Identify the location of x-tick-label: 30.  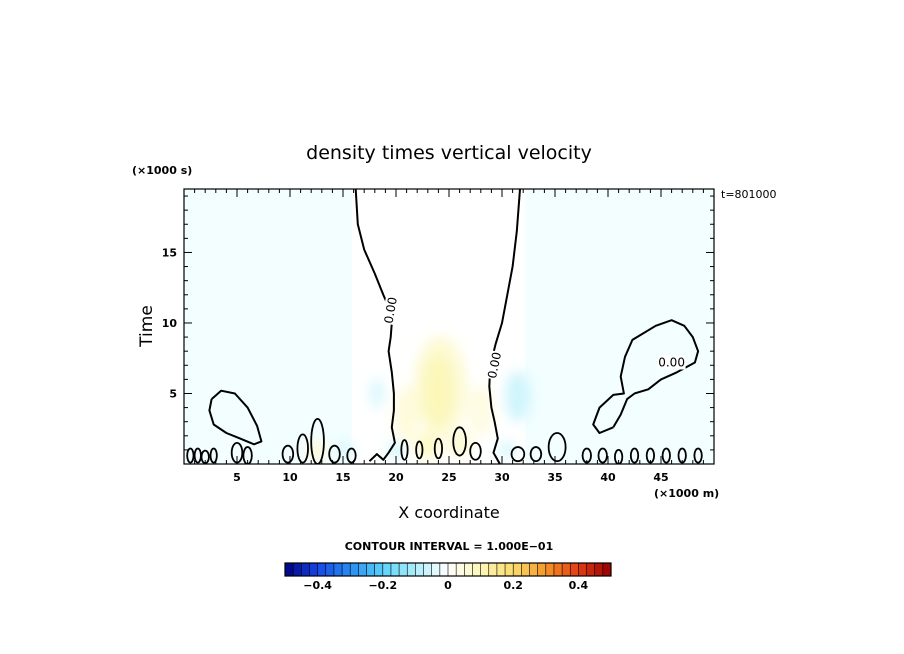
(502, 477).